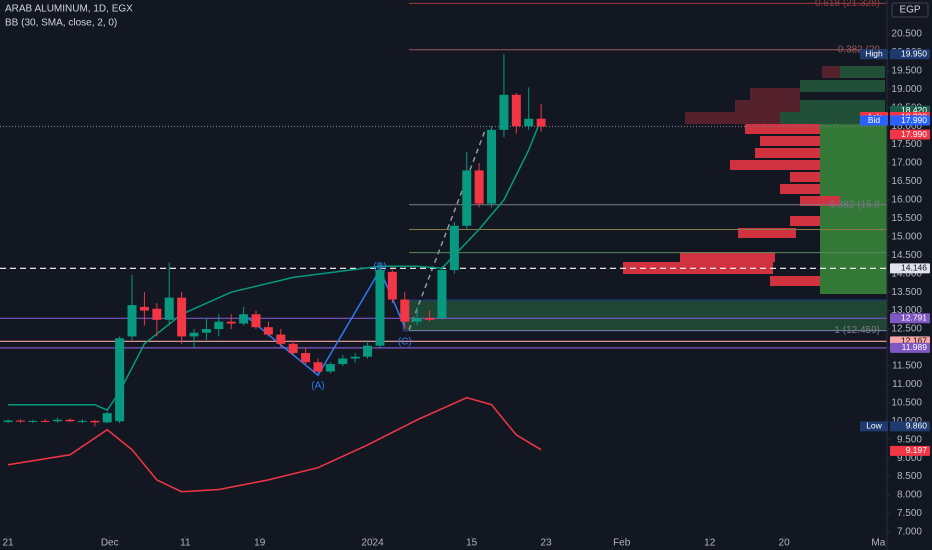 Image resolution: width=932 pixels, height=550 pixels. Describe the element at coordinates (909, 495) in the screenshot. I see `y-tick-label: 8.000` at that location.